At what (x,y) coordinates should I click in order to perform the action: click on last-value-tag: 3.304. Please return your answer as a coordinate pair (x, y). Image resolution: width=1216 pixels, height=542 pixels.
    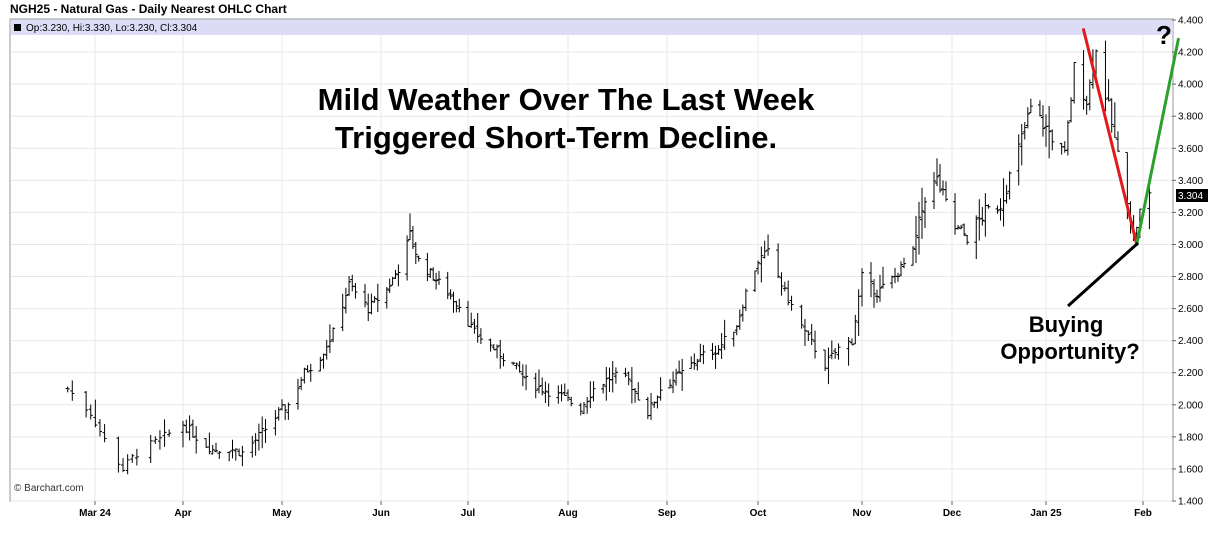
    Looking at the image, I should click on (1192, 195).